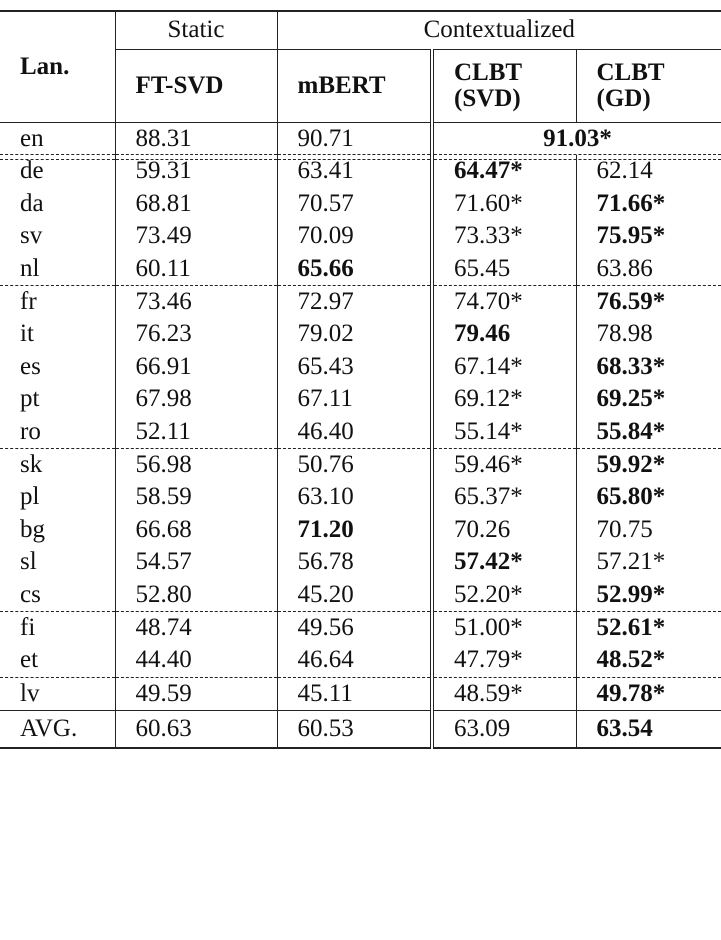 This screenshot has height=940, width=721. Describe the element at coordinates (354, 141) in the screenshot. I see `mbert-cell: 90.71` at that location.